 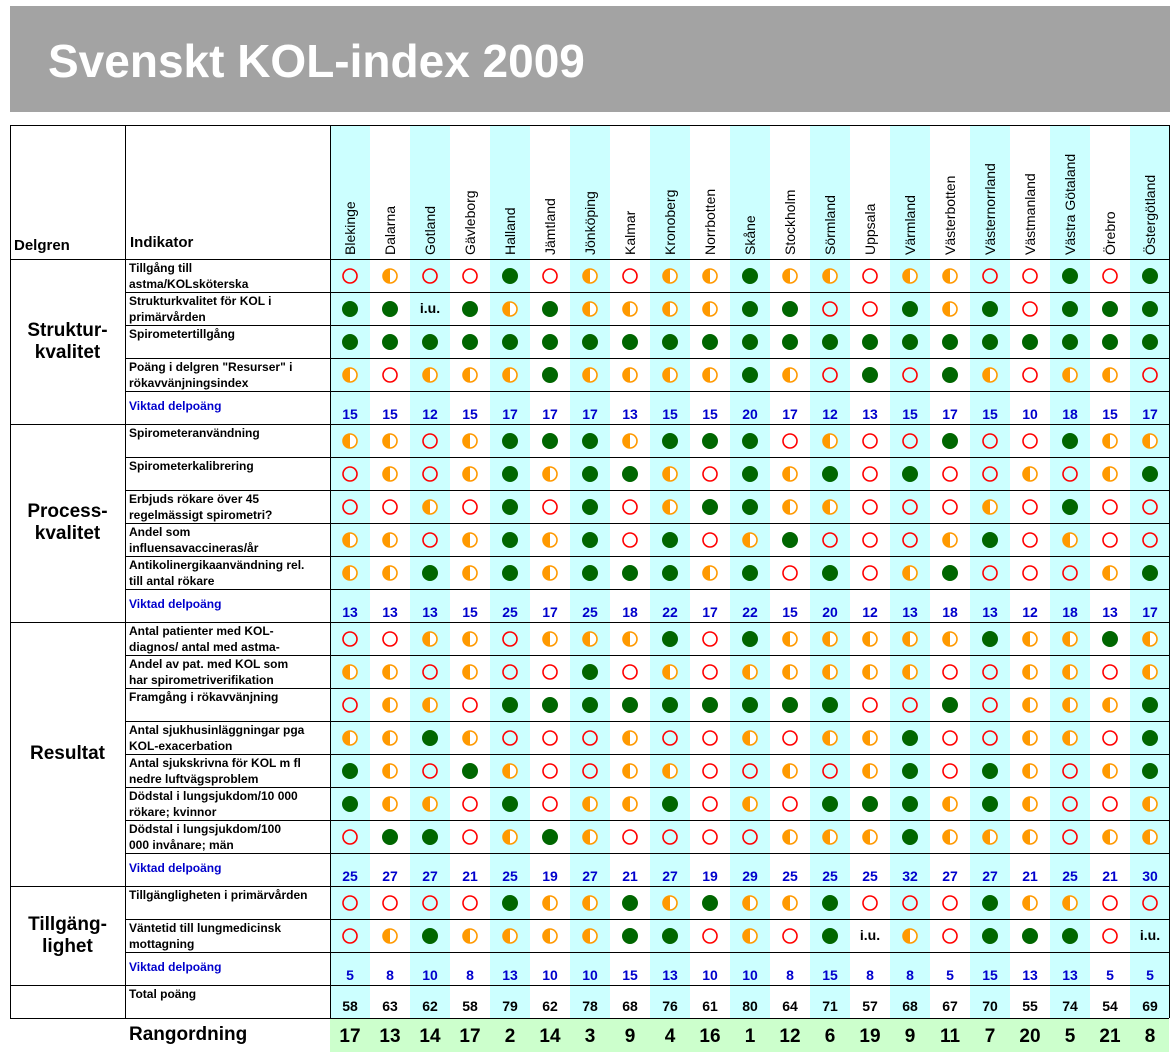 I want to click on weighted-score-value: 30, so click(x=1150, y=876).